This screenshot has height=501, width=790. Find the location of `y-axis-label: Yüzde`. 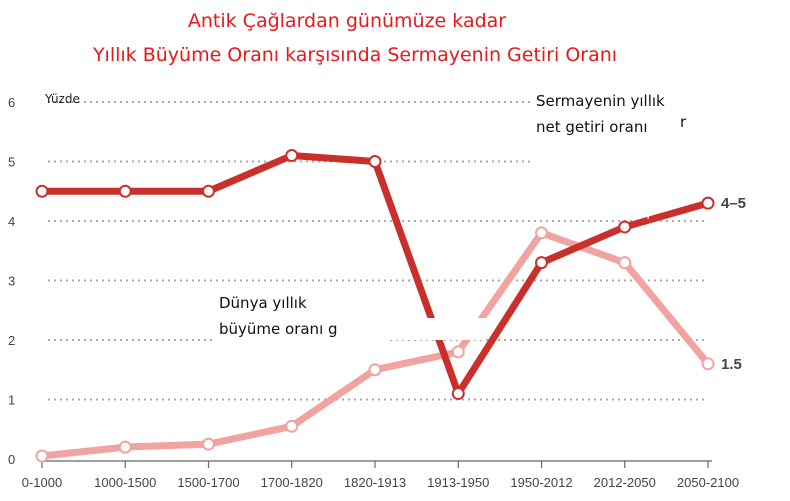

y-axis-label: Yüzde is located at coordinates (62, 99).